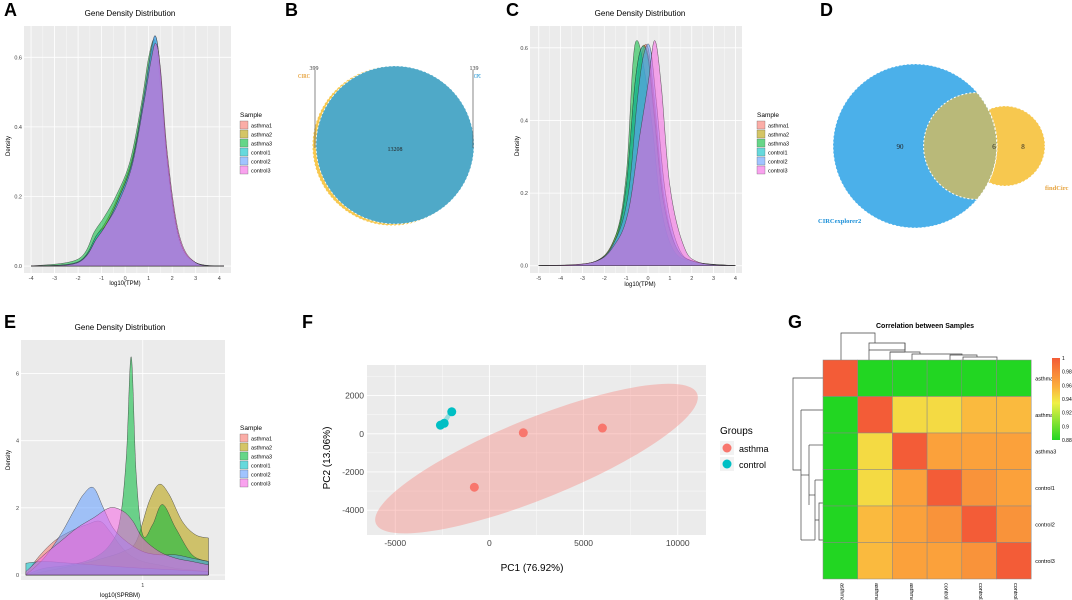 The image size is (1072, 600). I want to click on x-tick-label: -1, so click(626, 279).